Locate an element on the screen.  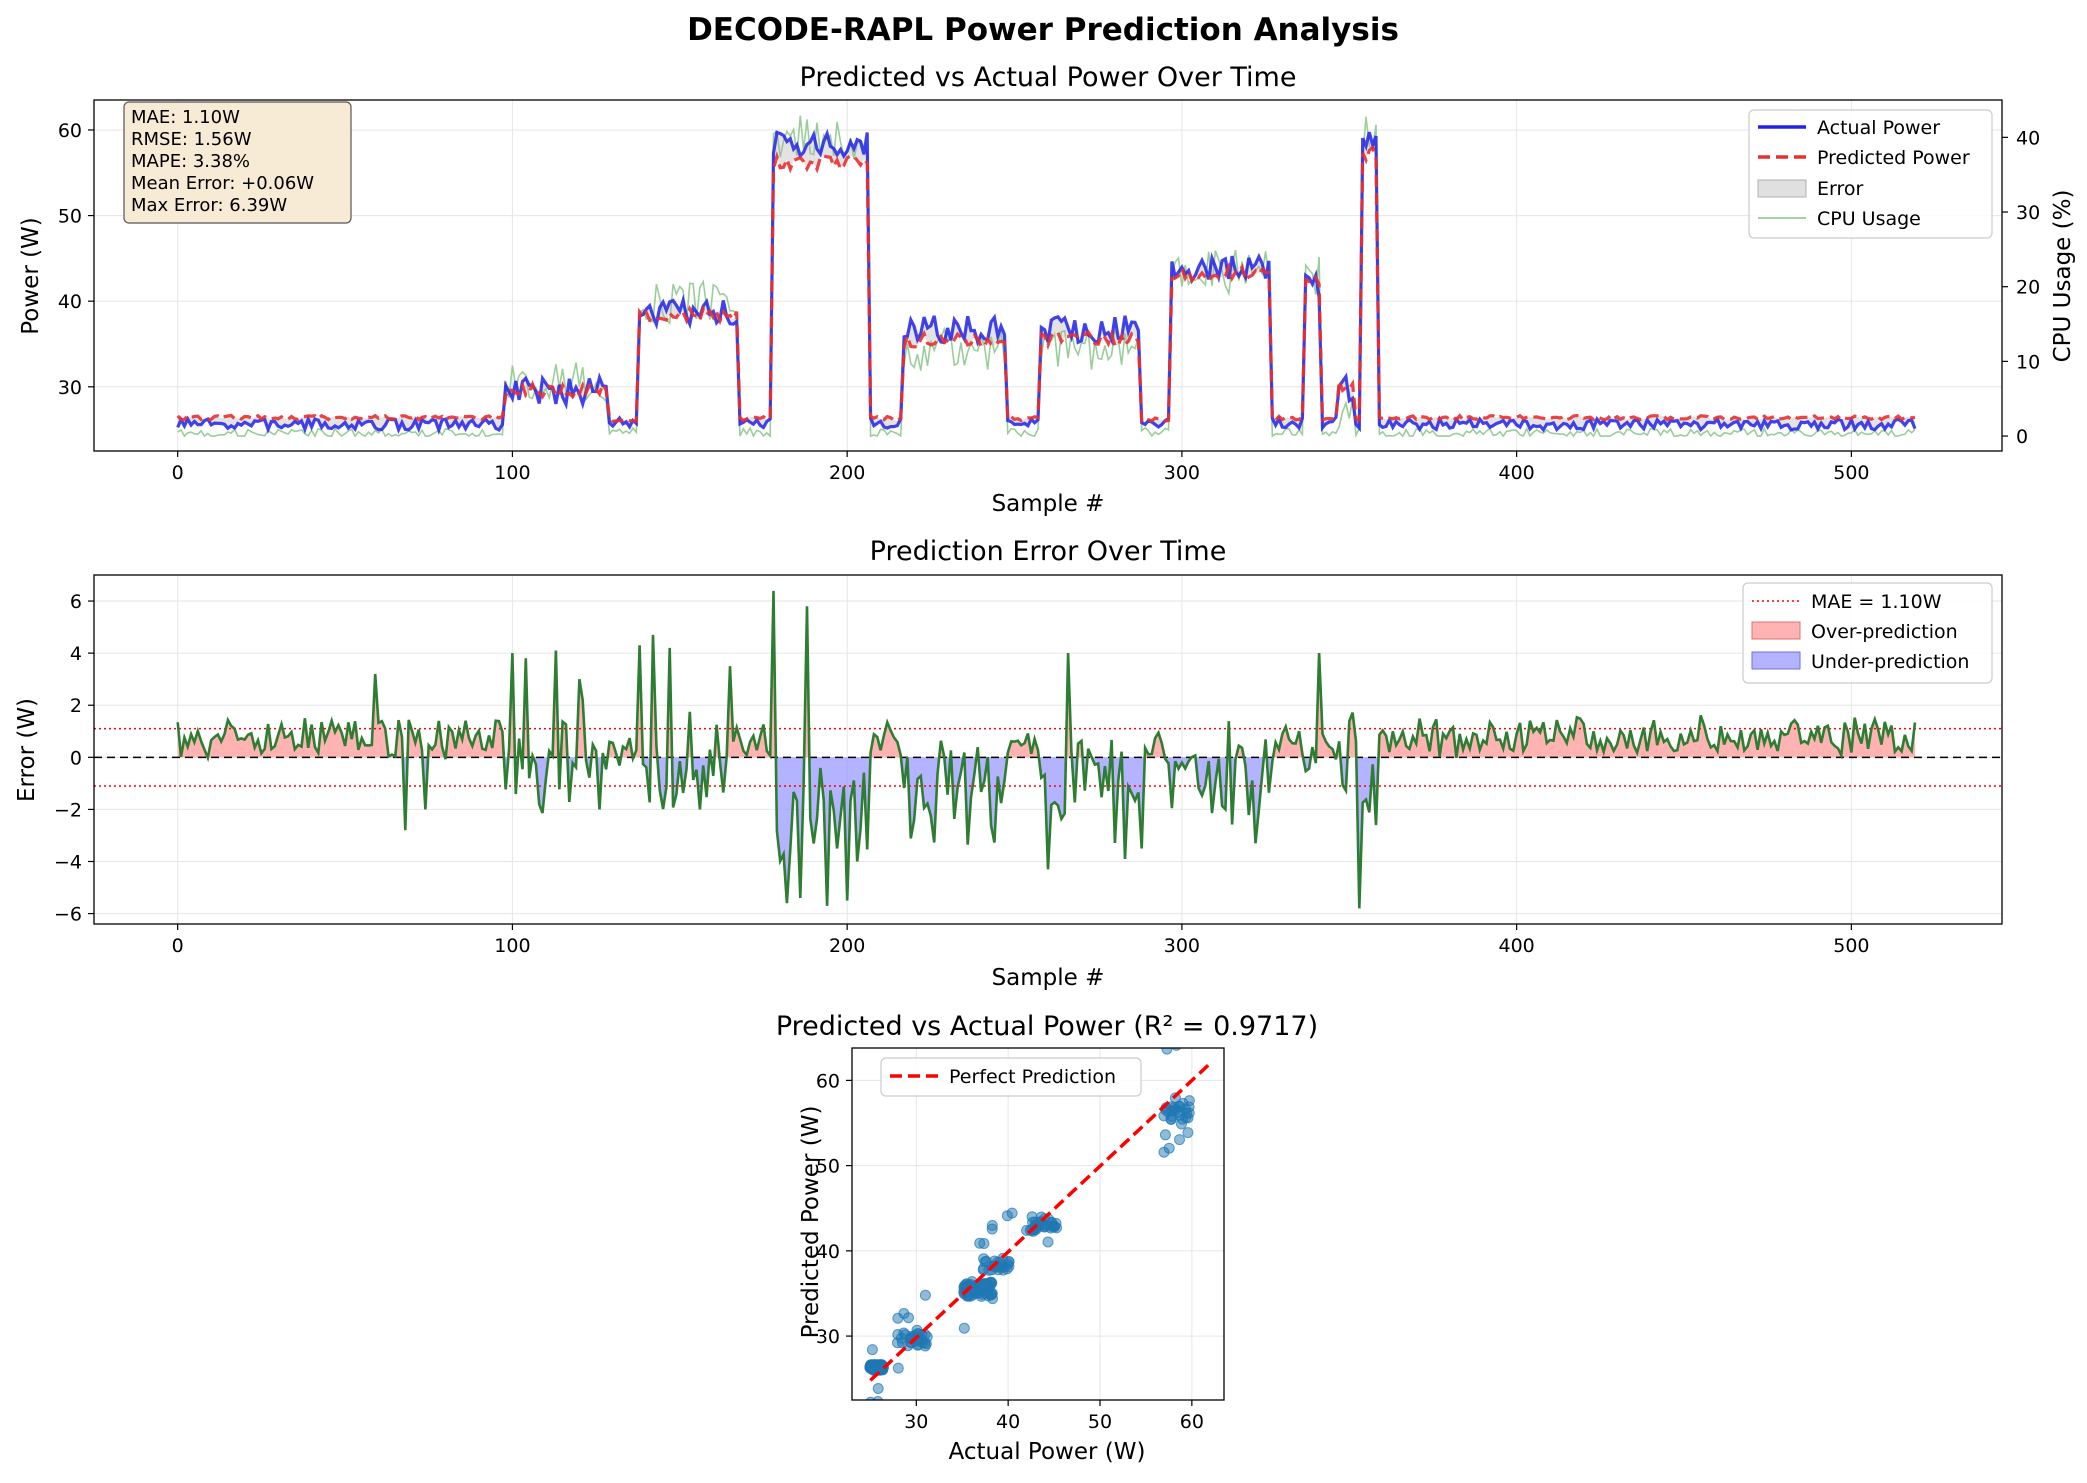
stats-box-bg is located at coordinates (237, 162).